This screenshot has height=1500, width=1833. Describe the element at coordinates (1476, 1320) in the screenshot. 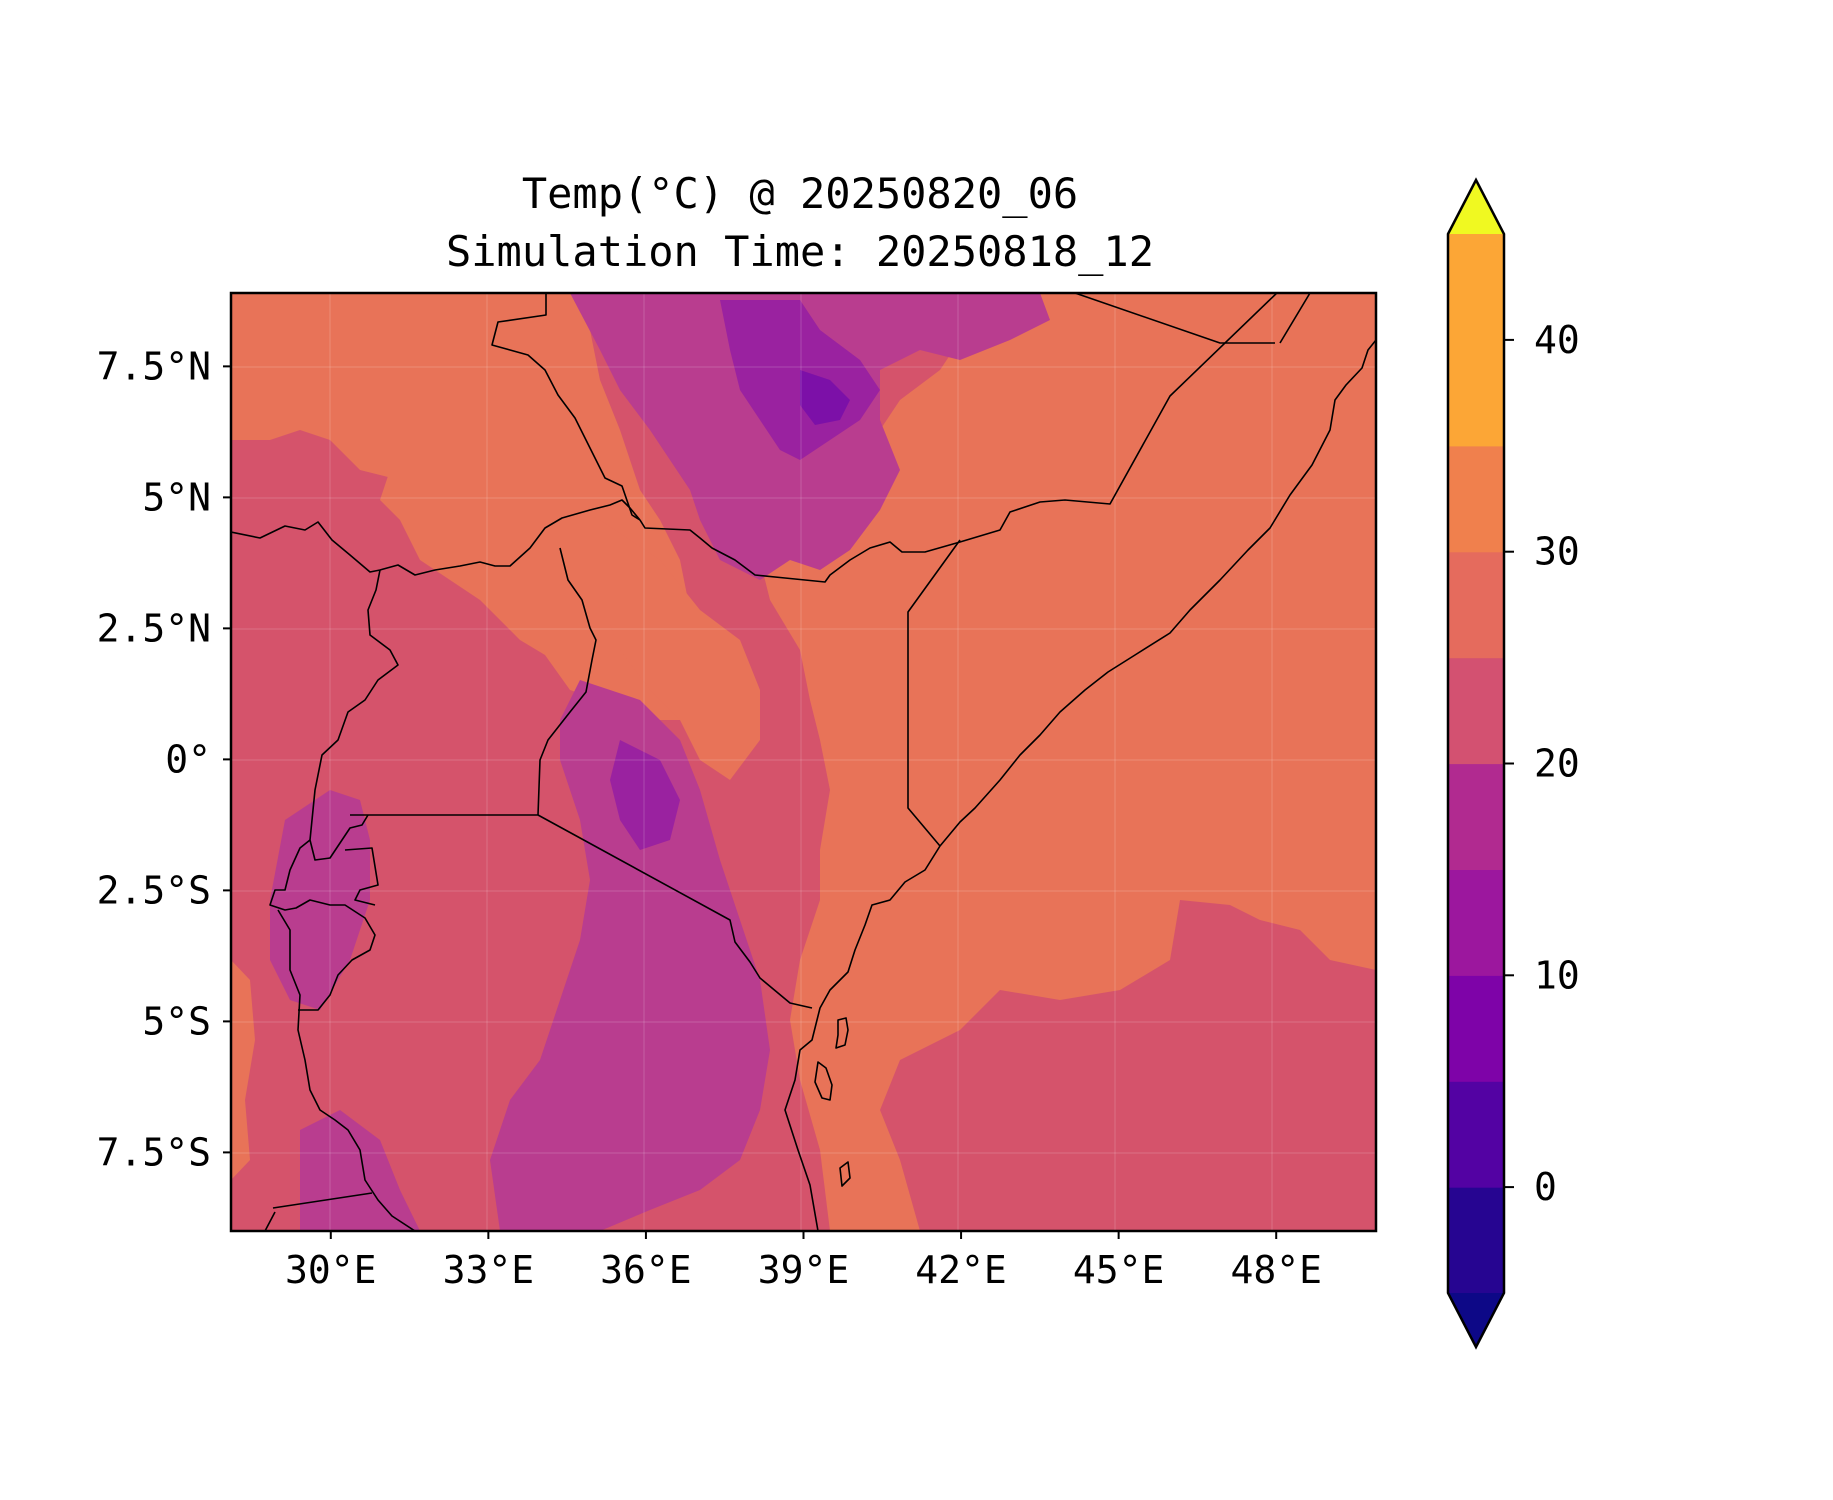

I see `colorbar-extend-min` at that location.